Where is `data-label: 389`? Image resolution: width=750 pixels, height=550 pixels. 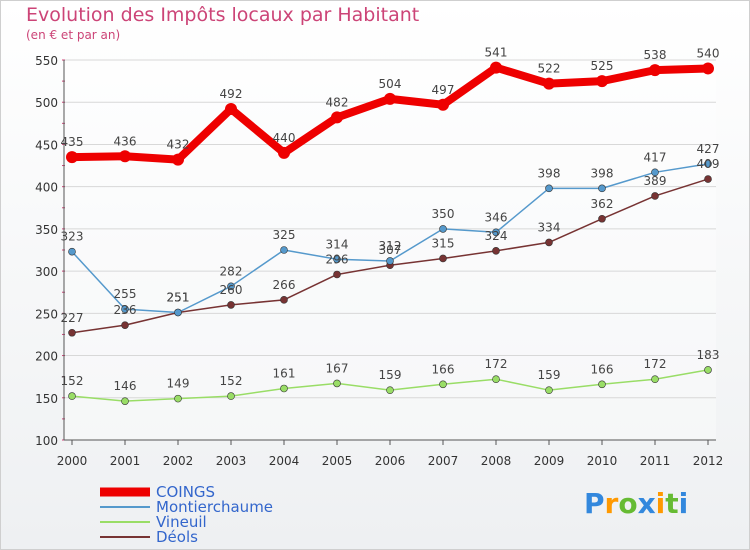 data-label: 389 is located at coordinates (655, 181).